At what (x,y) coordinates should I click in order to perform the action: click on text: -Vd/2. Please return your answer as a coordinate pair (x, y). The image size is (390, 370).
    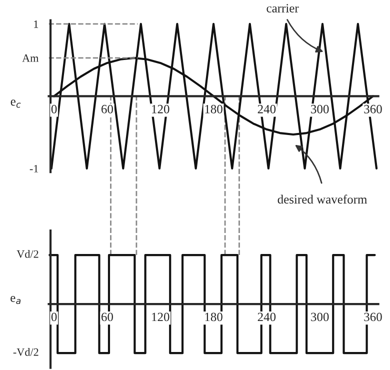
    Looking at the image, I should click on (25, 352).